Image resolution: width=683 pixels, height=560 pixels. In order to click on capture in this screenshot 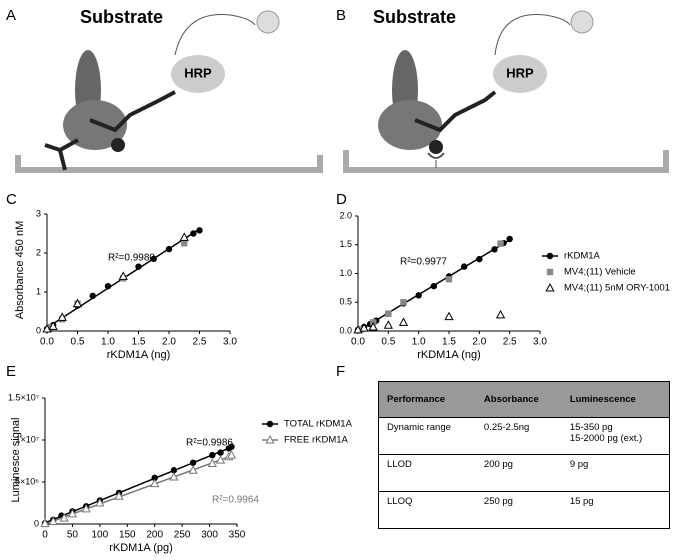, I will do `click(436, 155)`.